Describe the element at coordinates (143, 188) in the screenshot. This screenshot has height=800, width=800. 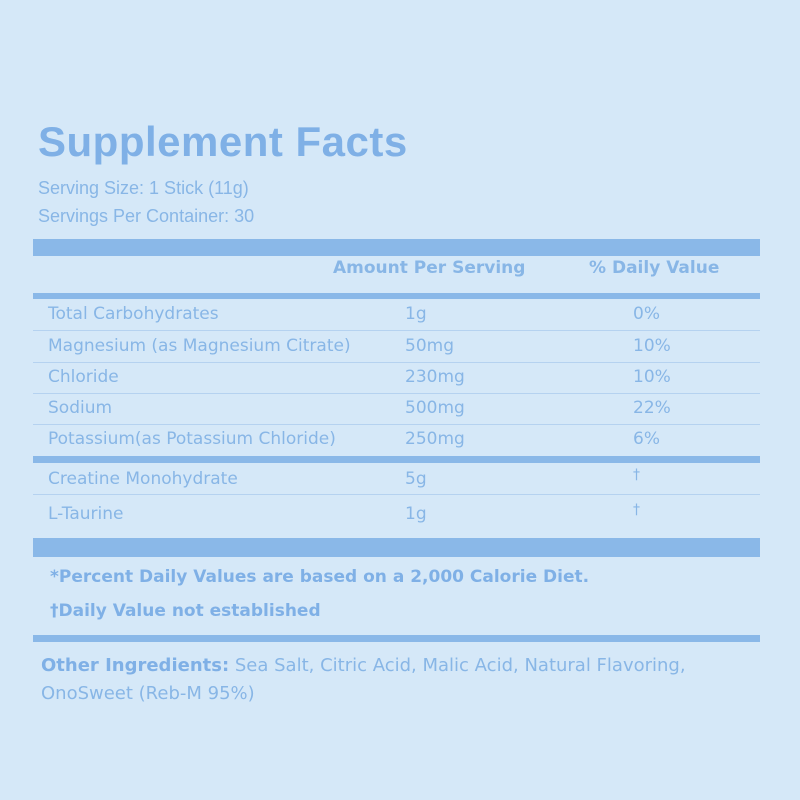
I see `serving-size: Serving Size: 1 Stick (11g)` at that location.